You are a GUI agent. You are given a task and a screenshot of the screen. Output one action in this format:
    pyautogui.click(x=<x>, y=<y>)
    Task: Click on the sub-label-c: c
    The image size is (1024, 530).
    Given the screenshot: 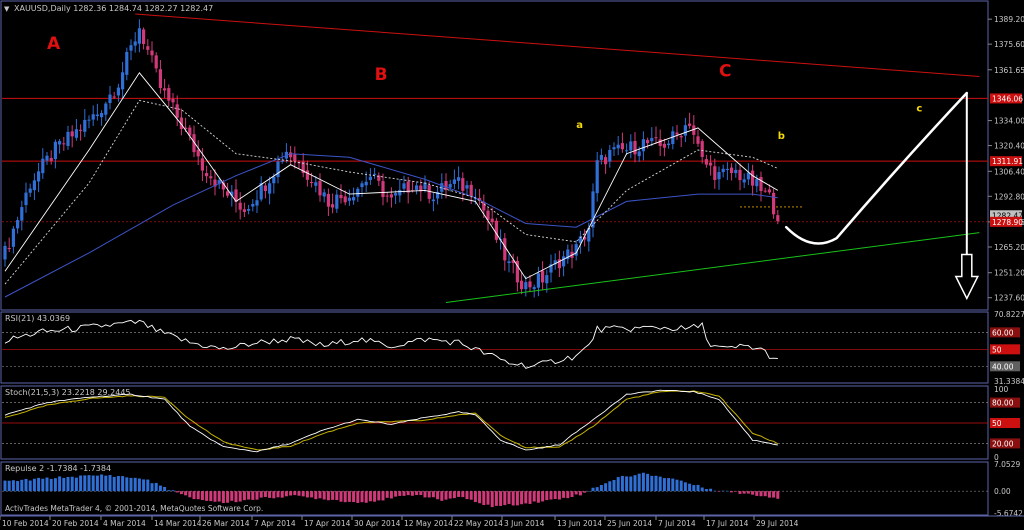 What is the action you would take?
    pyautogui.click(x=919, y=108)
    